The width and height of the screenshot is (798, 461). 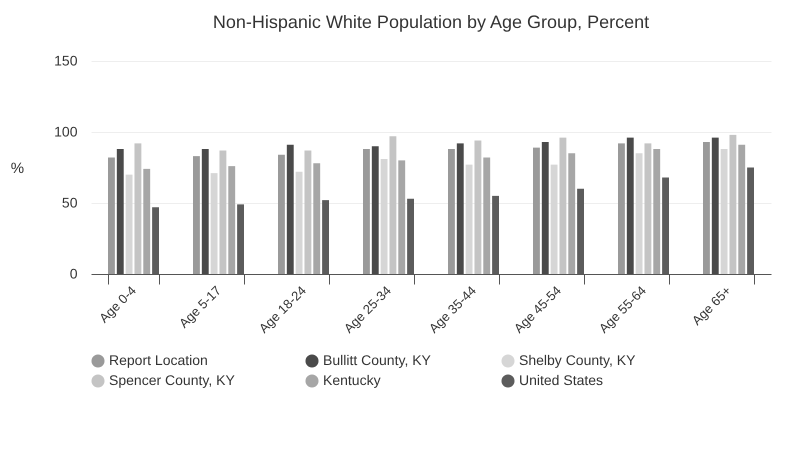 I want to click on legend-label: Shelby County, KY, so click(x=577, y=360).